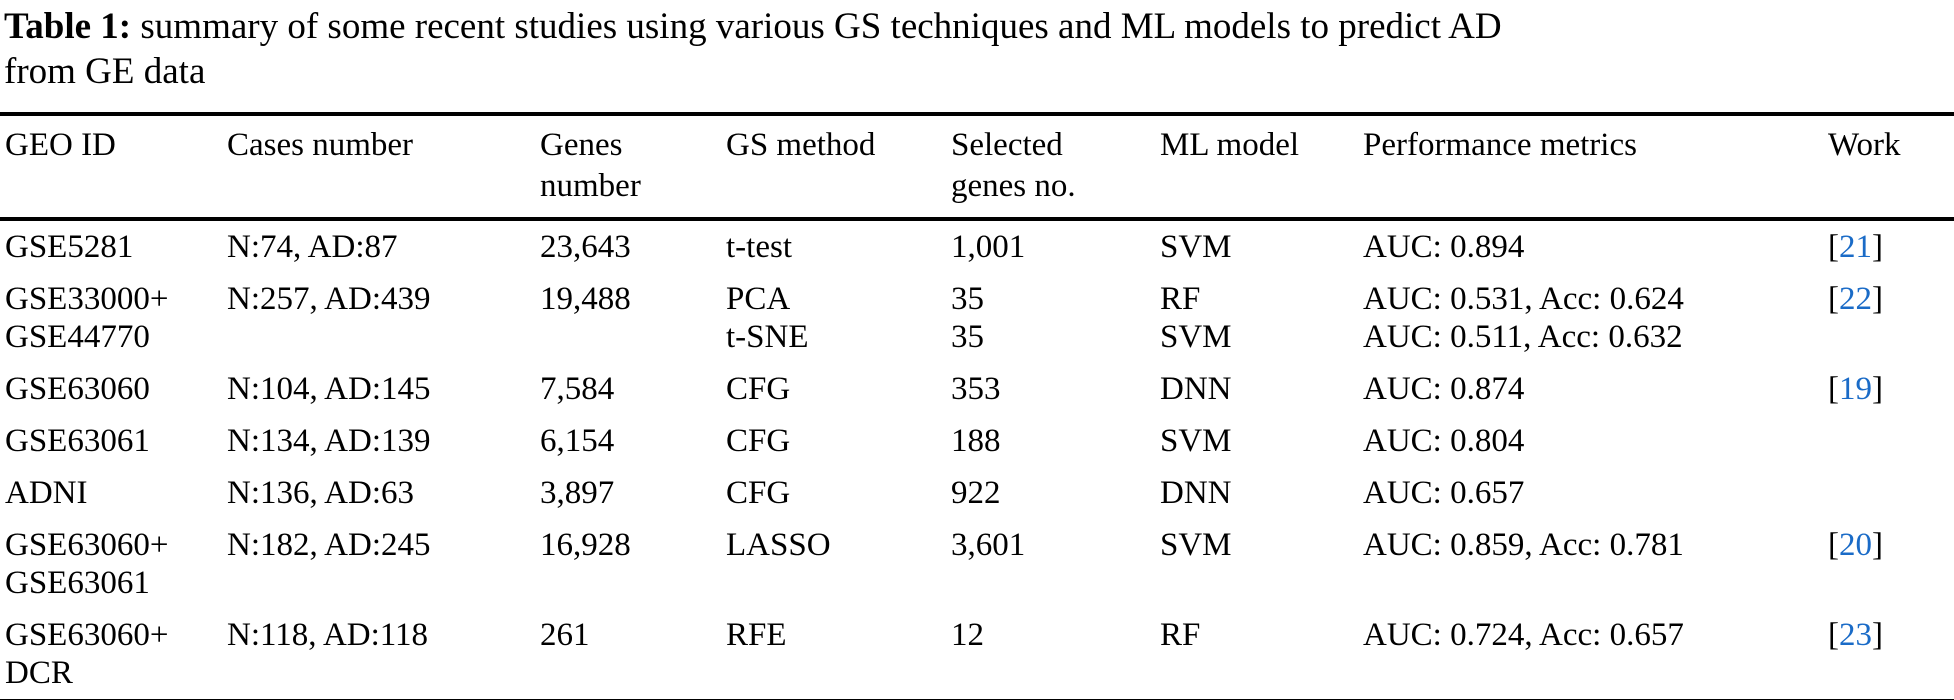 The width and height of the screenshot is (1954, 700). I want to click on cell-geo-id: GSE63060+ DCR, so click(87, 654).